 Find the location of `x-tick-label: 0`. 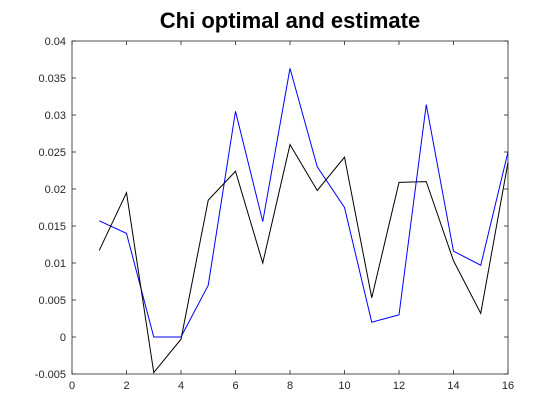

x-tick-label: 0 is located at coordinates (72, 386).